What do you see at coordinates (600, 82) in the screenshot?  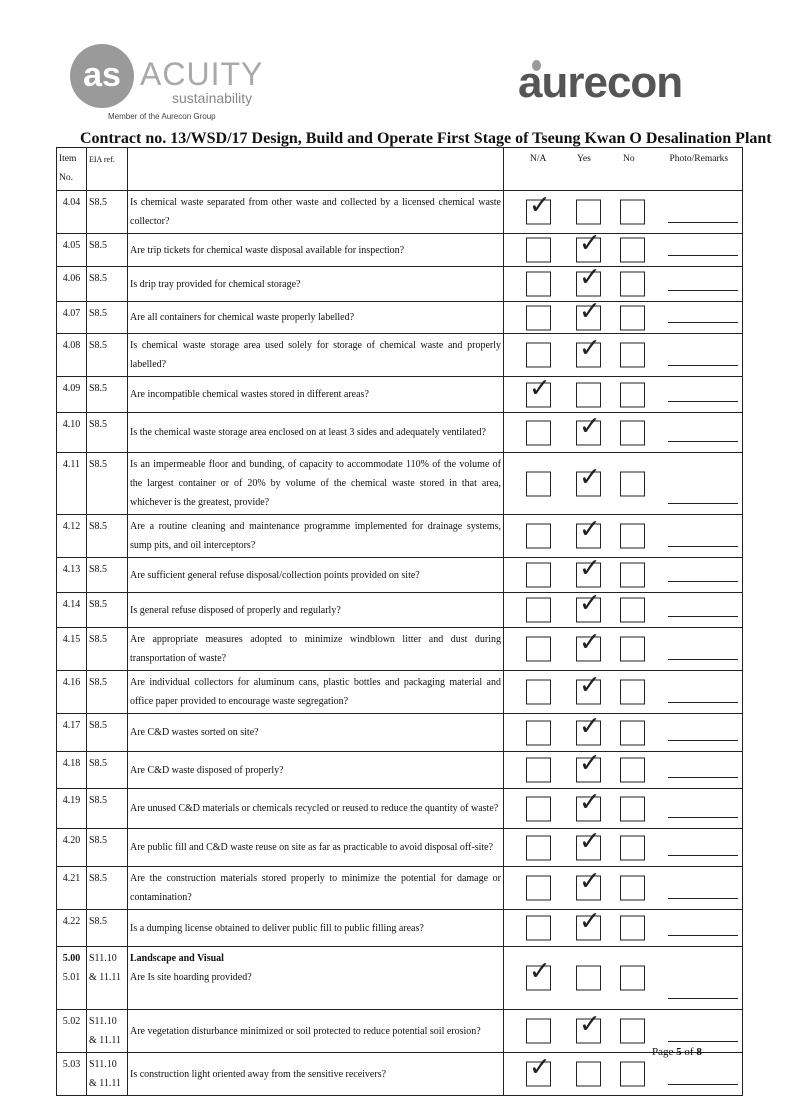 I see `aurecon-logo: aurecon` at bounding box center [600, 82].